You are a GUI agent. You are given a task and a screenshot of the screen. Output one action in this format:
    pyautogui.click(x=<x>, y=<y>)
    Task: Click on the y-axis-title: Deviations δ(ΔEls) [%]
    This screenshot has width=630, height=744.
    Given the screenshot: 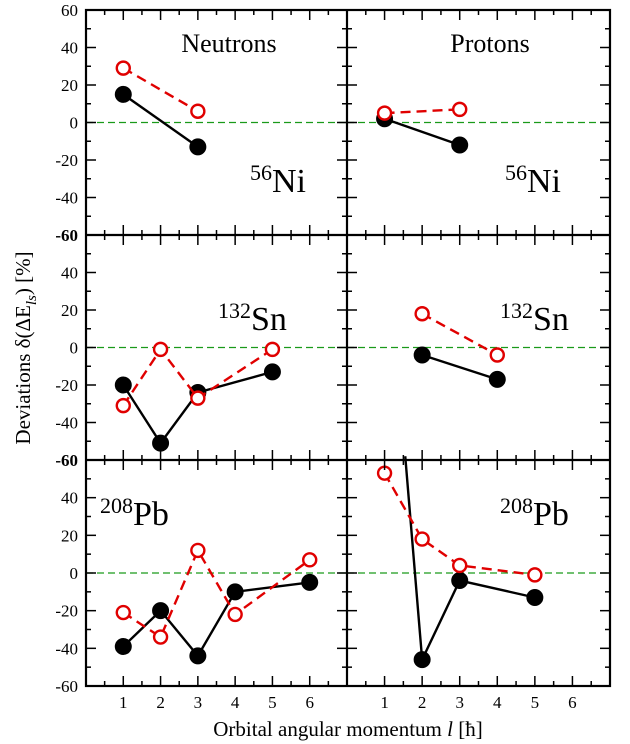 What is the action you would take?
    pyautogui.click(x=25, y=347)
    